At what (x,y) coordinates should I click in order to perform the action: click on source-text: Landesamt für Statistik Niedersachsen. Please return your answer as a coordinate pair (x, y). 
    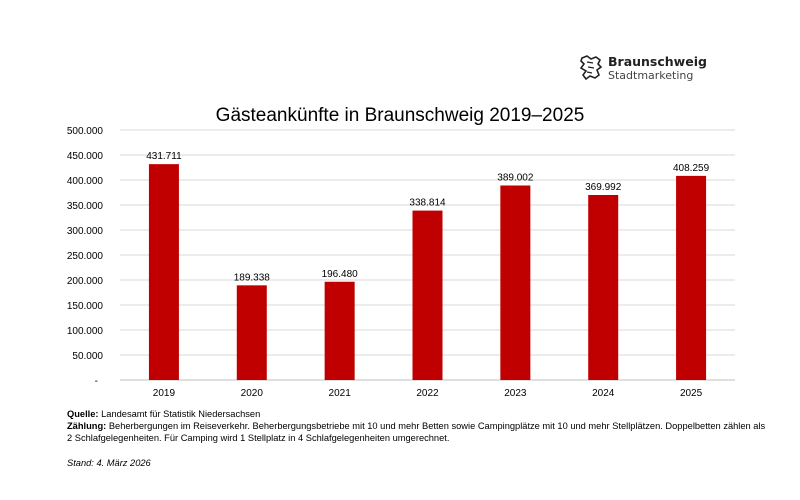
    Looking at the image, I should click on (181, 414).